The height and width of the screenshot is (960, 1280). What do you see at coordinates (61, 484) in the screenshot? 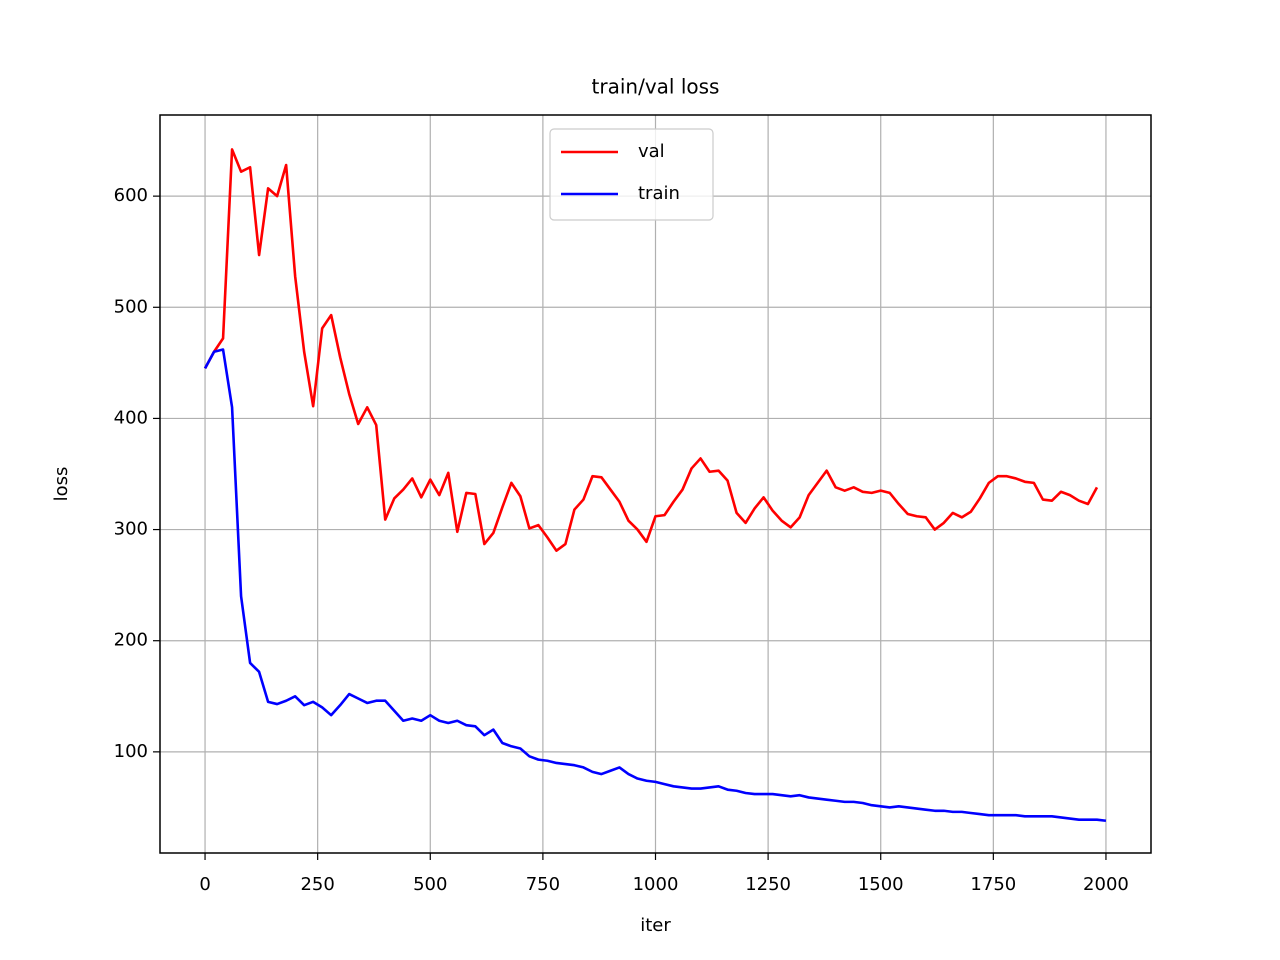
I see `y-axis-label: loss` at bounding box center [61, 484].